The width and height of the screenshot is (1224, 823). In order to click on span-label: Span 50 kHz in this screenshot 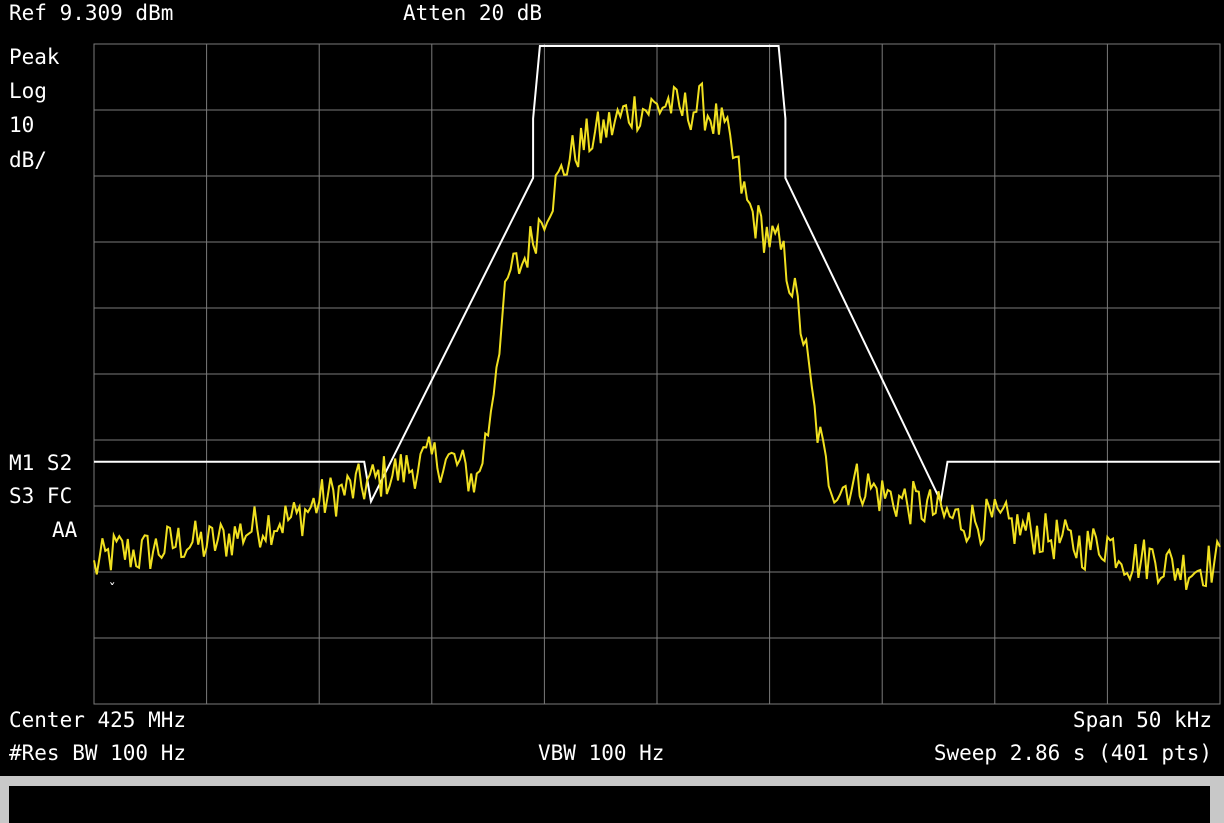, I will do `click(1142, 720)`.